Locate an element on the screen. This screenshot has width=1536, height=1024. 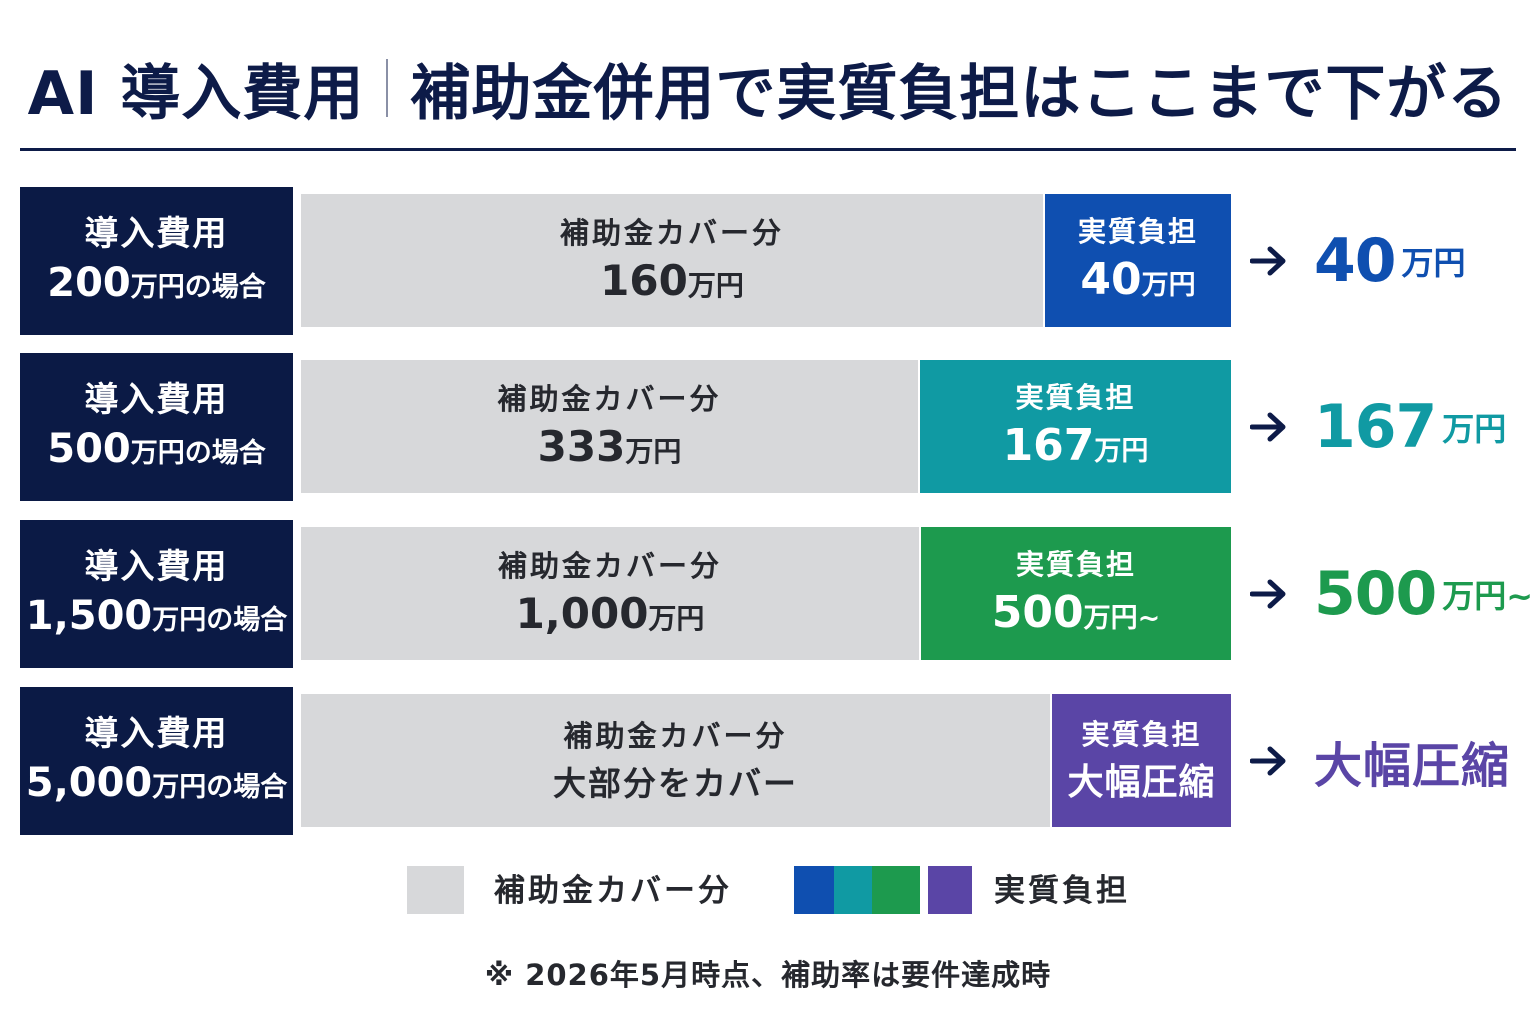
result-text: 大幅圧縮 is located at coordinates (1412, 766).